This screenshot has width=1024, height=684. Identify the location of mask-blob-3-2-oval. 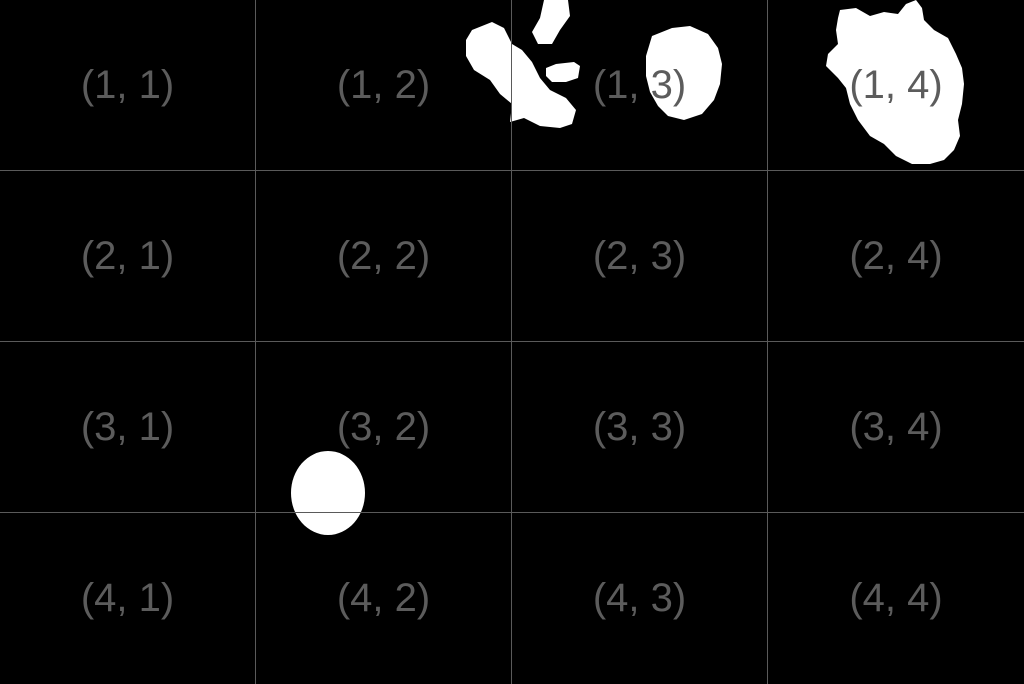
(328, 493).